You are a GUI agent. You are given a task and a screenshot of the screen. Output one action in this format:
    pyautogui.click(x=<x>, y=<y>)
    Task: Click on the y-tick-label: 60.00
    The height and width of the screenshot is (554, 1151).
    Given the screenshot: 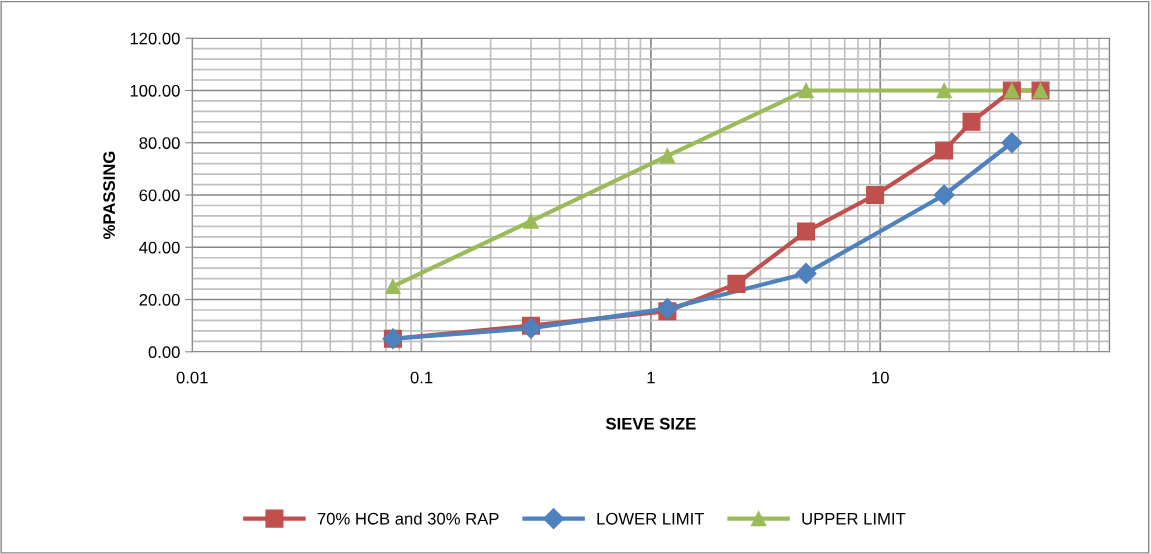 What is the action you would take?
    pyautogui.click(x=159, y=195)
    